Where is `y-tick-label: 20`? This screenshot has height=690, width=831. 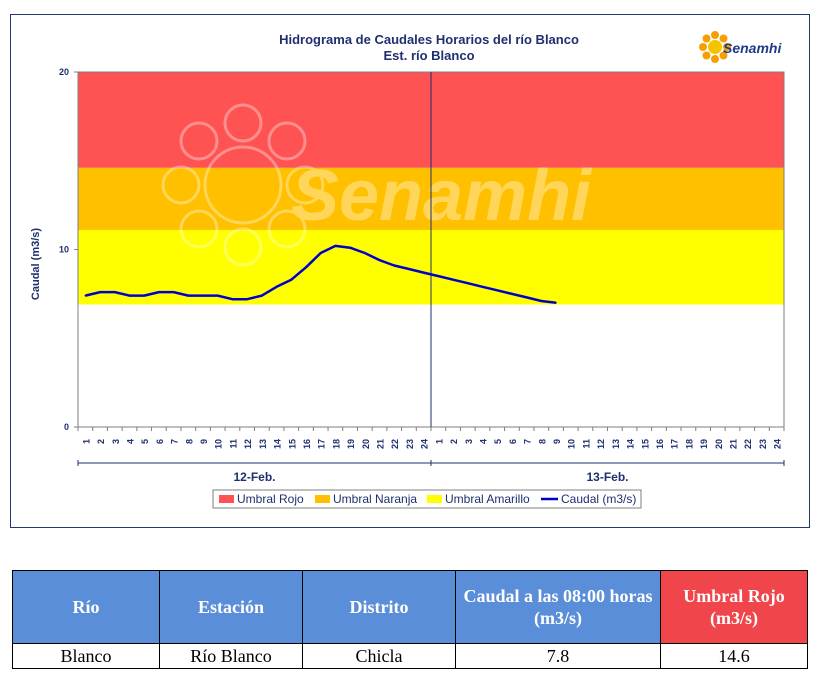 y-tick-label: 20 is located at coordinates (64, 72).